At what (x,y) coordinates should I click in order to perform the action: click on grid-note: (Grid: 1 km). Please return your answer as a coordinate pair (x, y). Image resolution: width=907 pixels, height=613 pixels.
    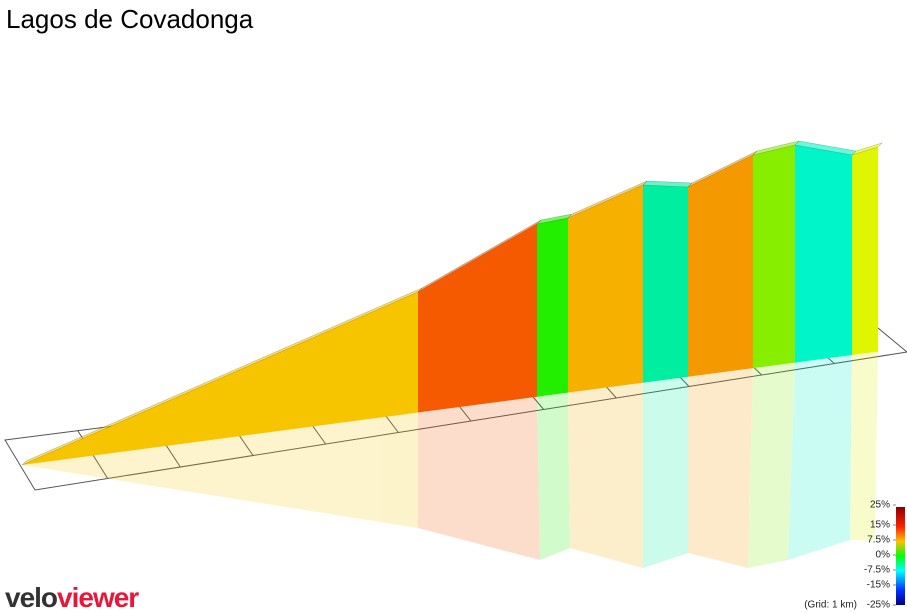
    Looking at the image, I should click on (830, 605).